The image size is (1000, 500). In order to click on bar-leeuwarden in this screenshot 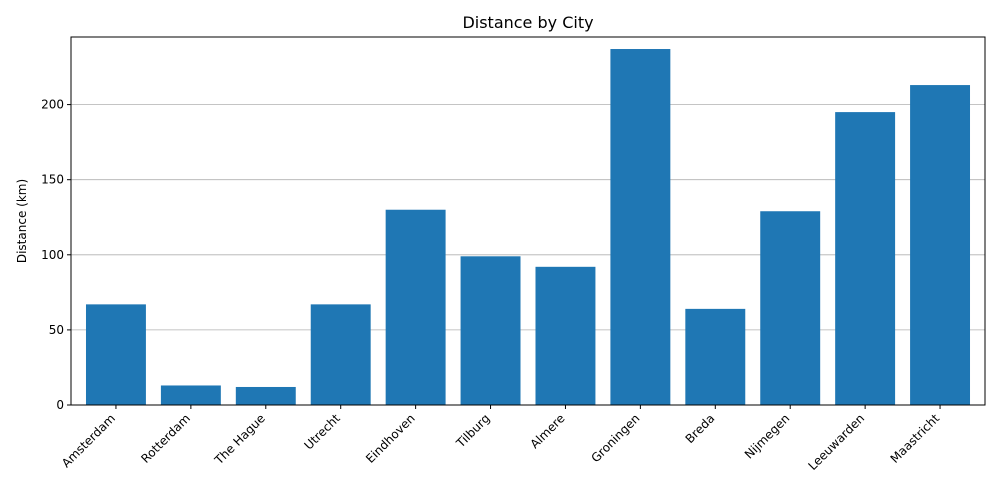, I will do `click(865, 258)`.